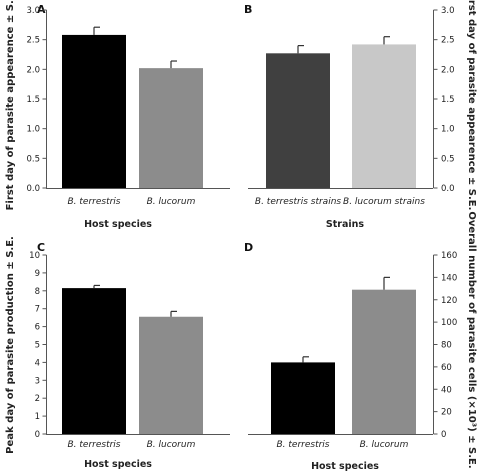  Describe the element at coordinates (34, 256) in the screenshot. I see `y-tick-label-c-10: 10` at that location.